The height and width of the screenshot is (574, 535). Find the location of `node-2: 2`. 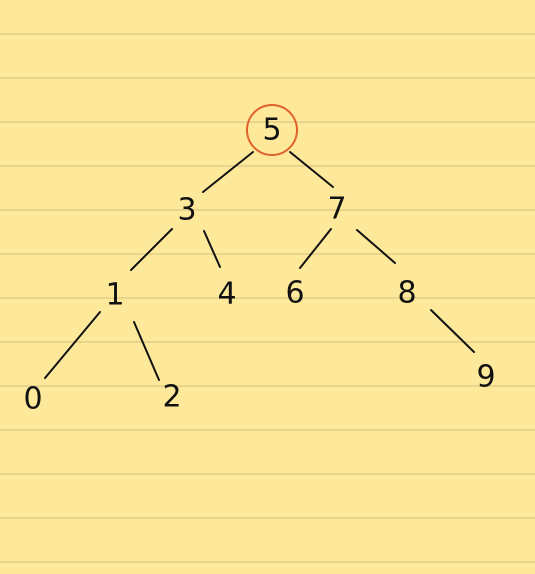

node-2: 2 is located at coordinates (171, 397).